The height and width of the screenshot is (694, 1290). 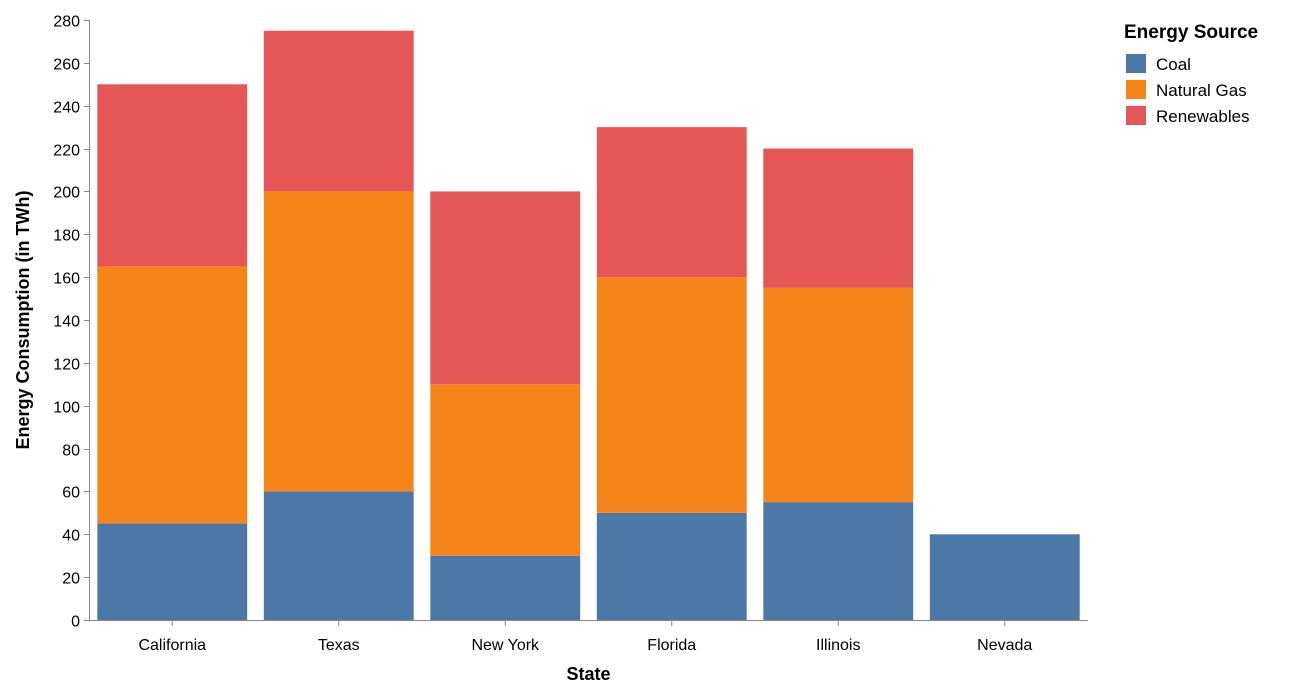 I want to click on y-tick-label: 0, so click(x=75, y=622).